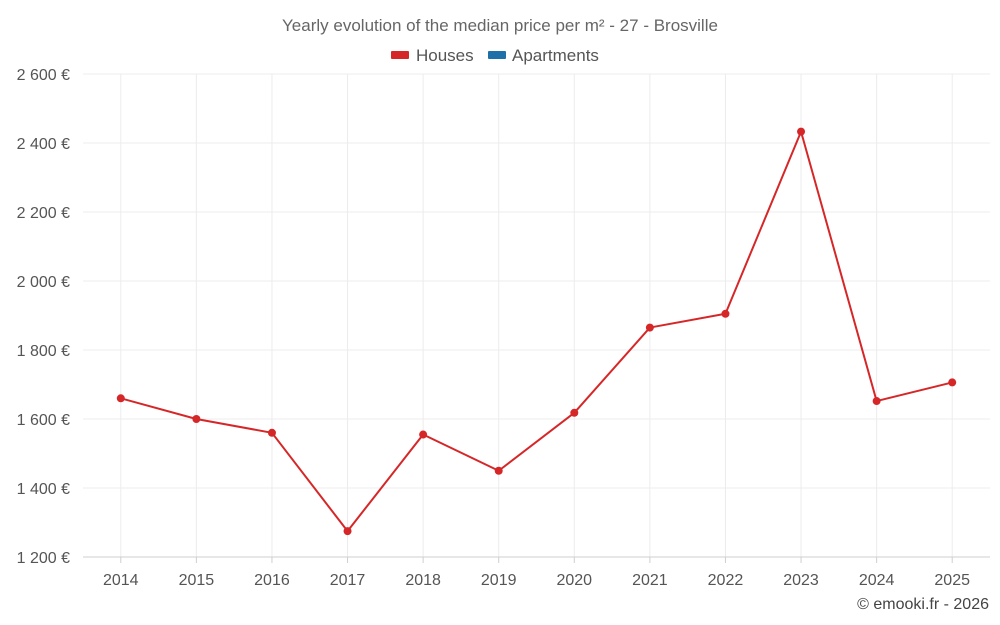  I want to click on legend-label-houses: Houses, so click(445, 55).